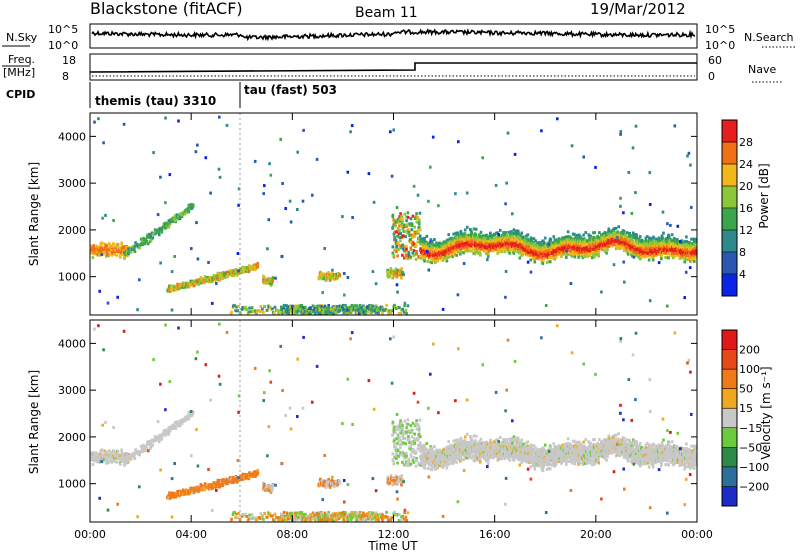 The image size is (800, 554). What do you see at coordinates (742, 252) in the screenshot?
I see `colorbar-tick-label: 8` at bounding box center [742, 252].